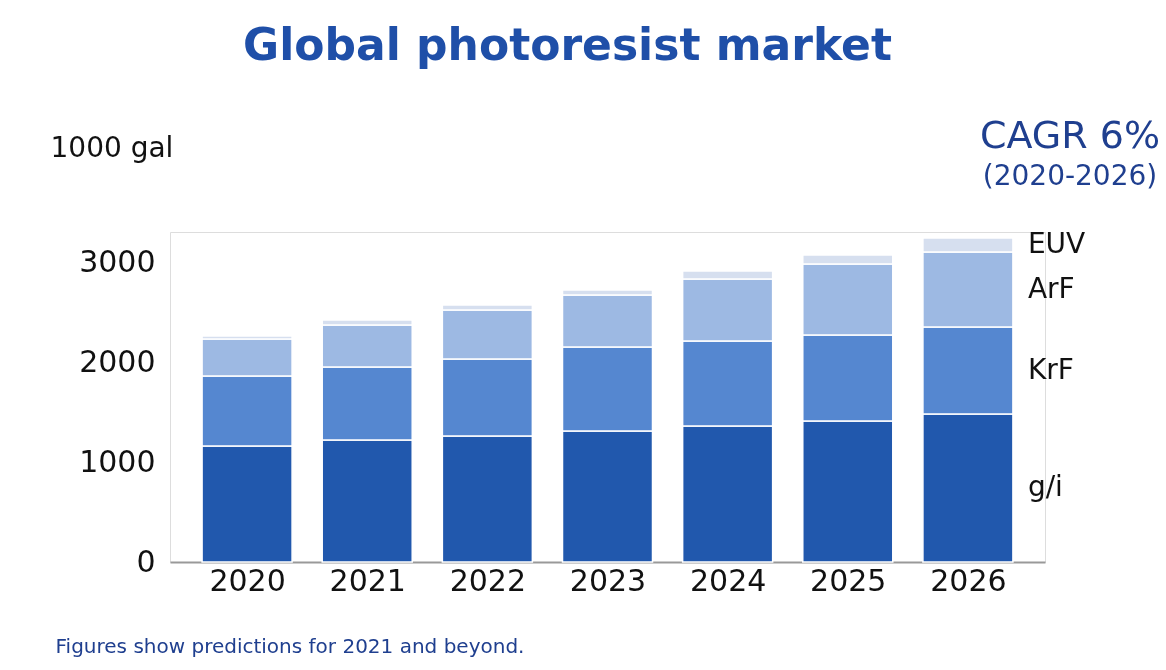 The width and height of the screenshot is (1166, 670). I want to click on text: (2020-2026), so click(1070, 175).